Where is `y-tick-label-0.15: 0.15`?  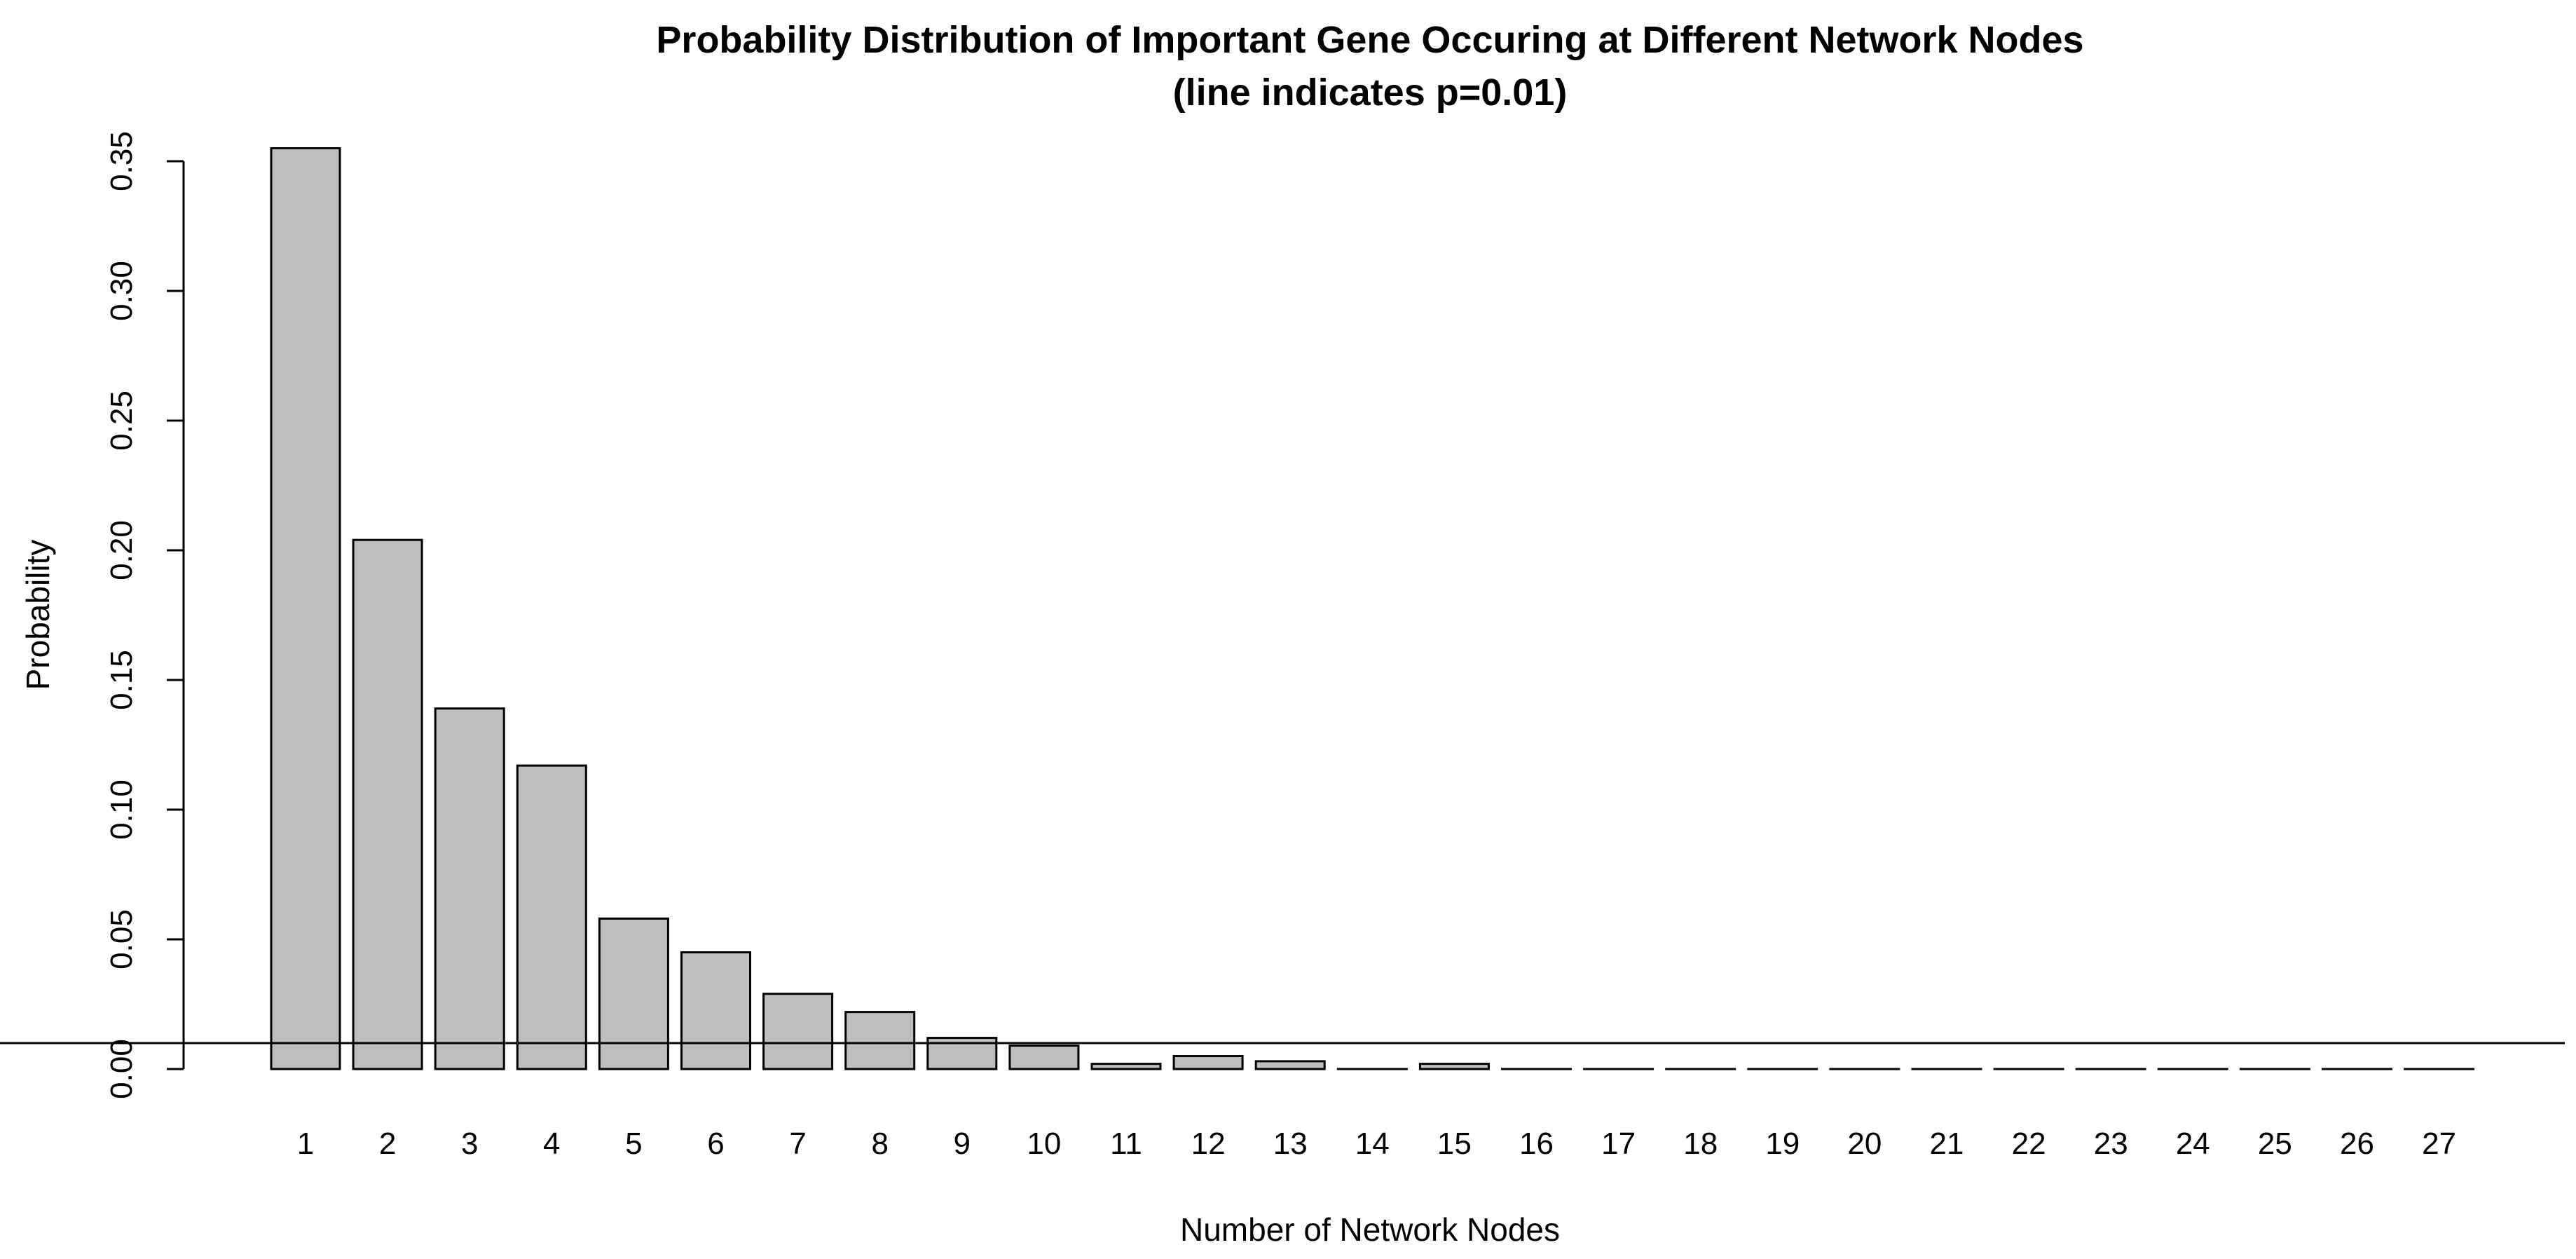
y-tick-label-0.15: 0.15 is located at coordinates (122, 680).